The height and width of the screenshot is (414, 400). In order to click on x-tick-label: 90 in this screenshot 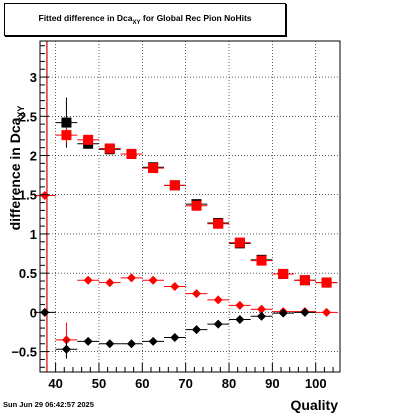, I will do `click(272, 383)`.